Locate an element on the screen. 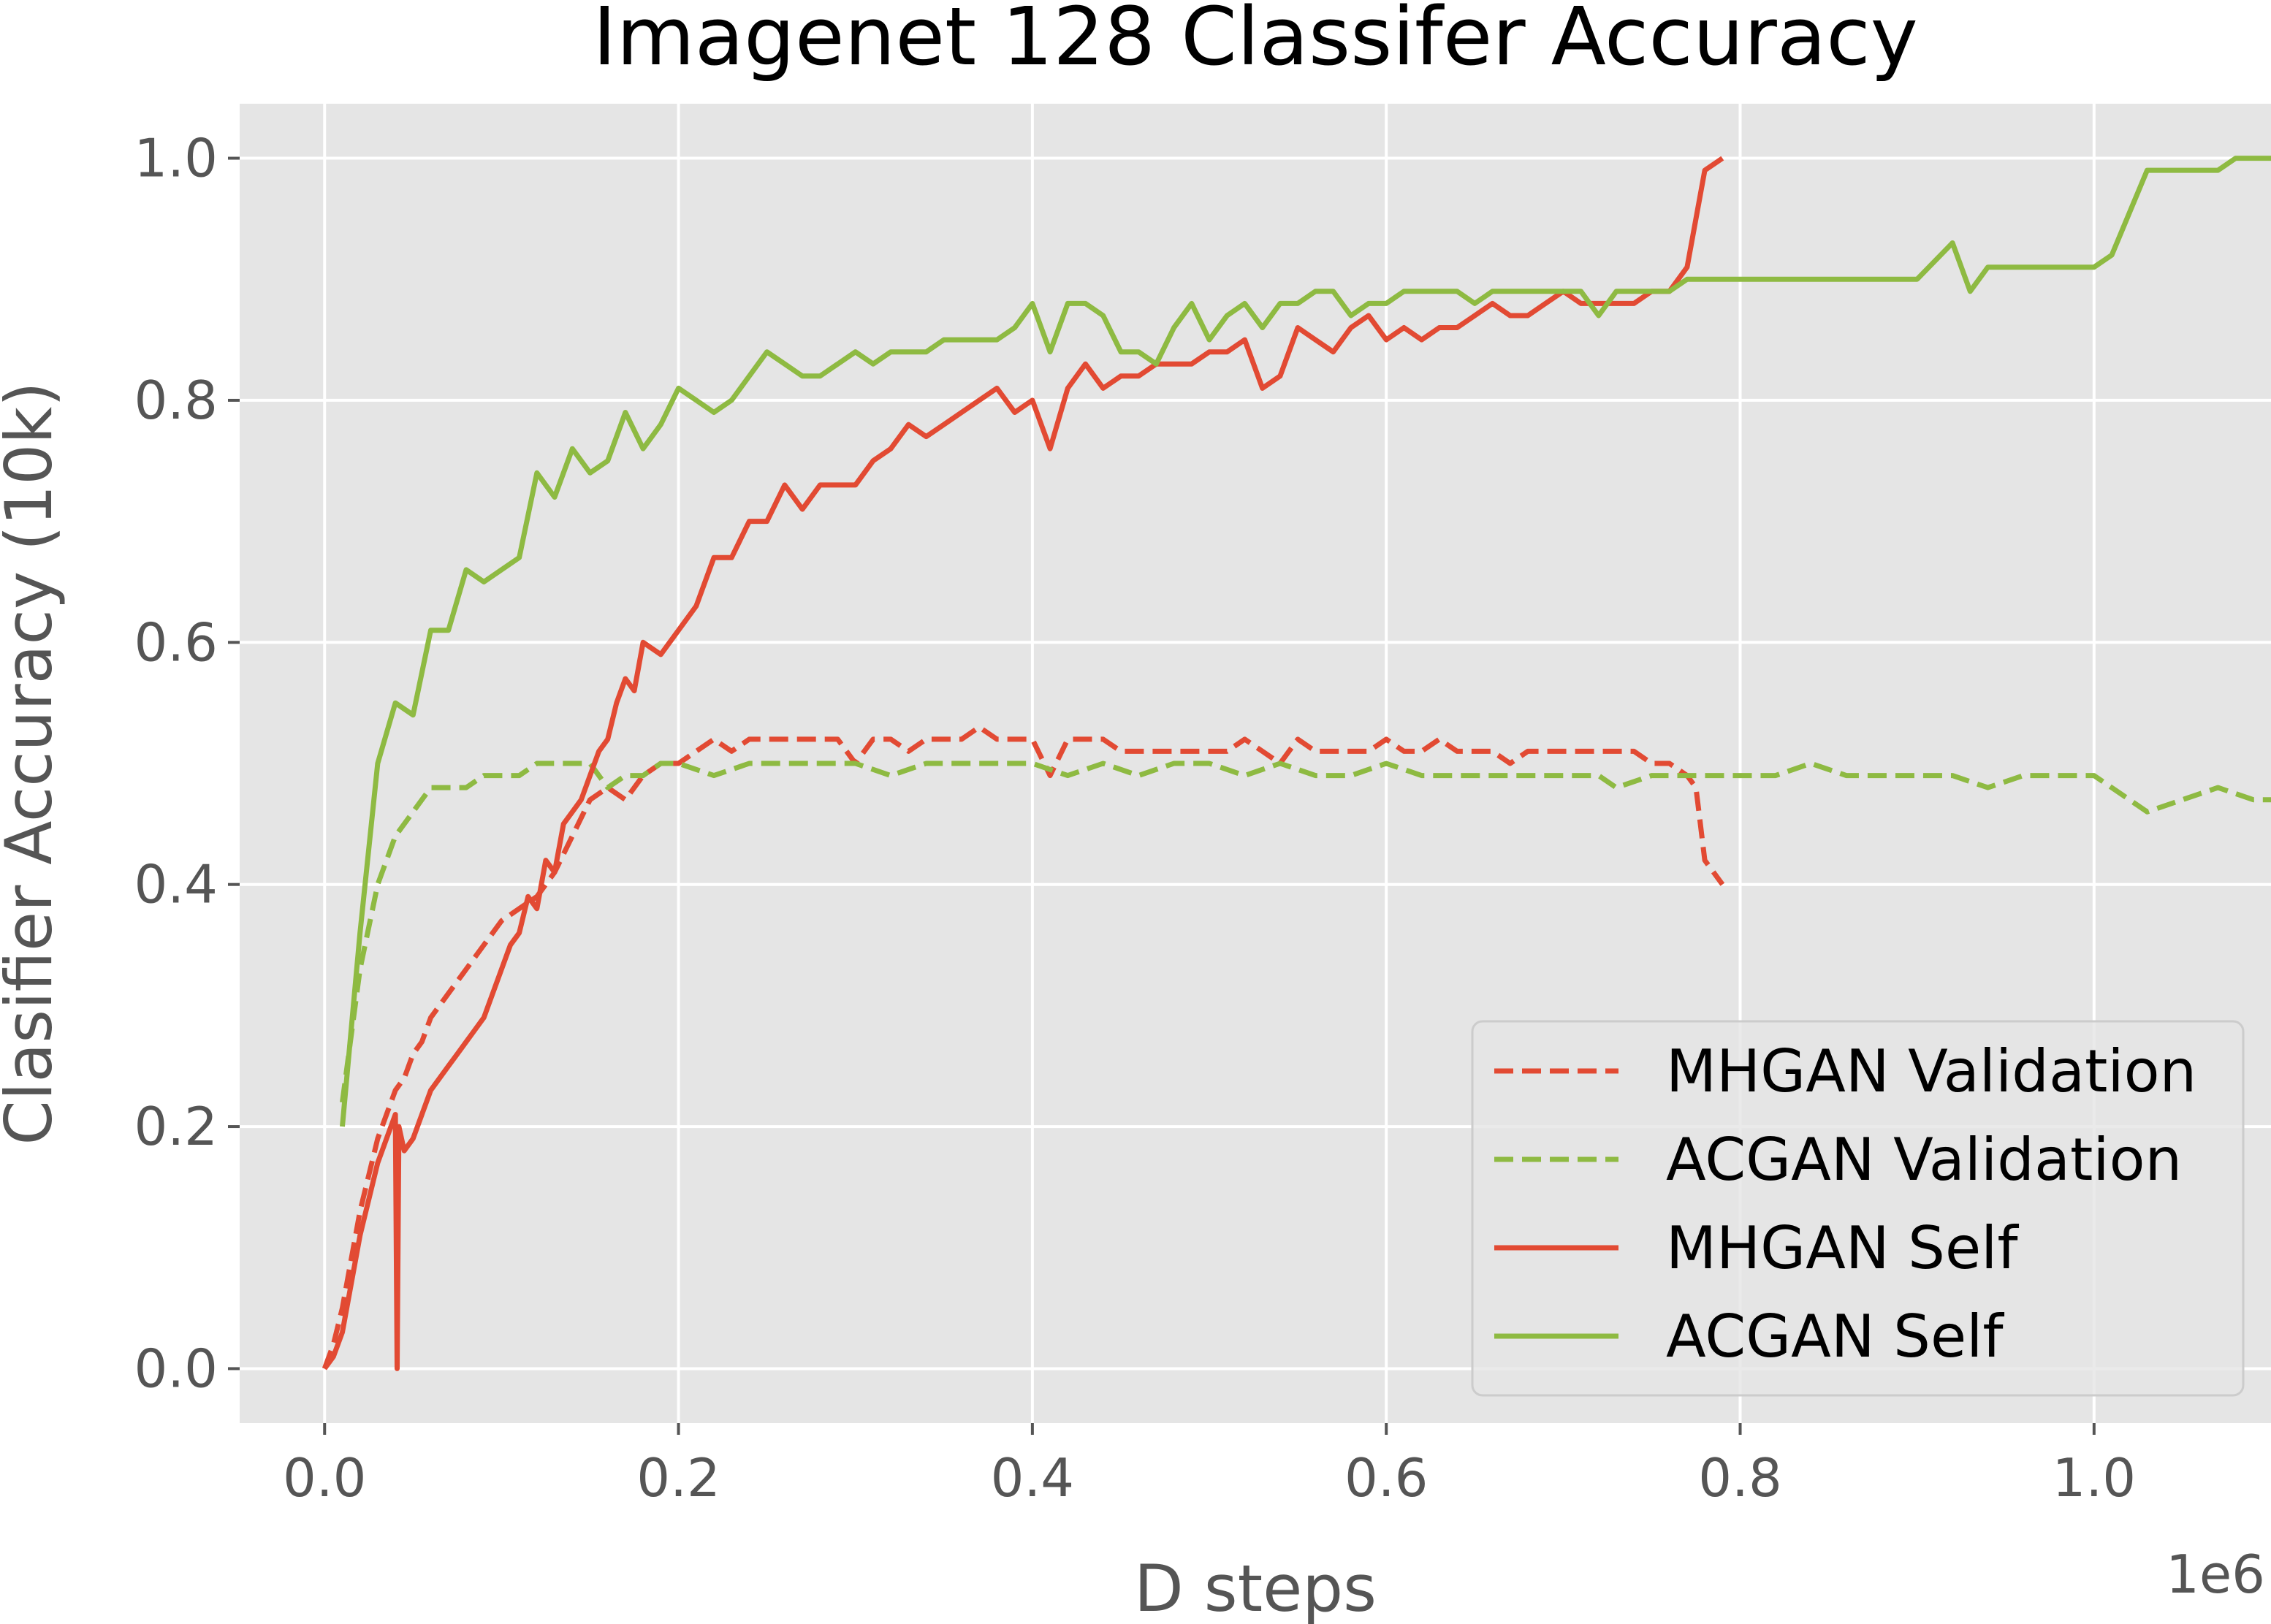  legend-box is located at coordinates (1858, 1208).